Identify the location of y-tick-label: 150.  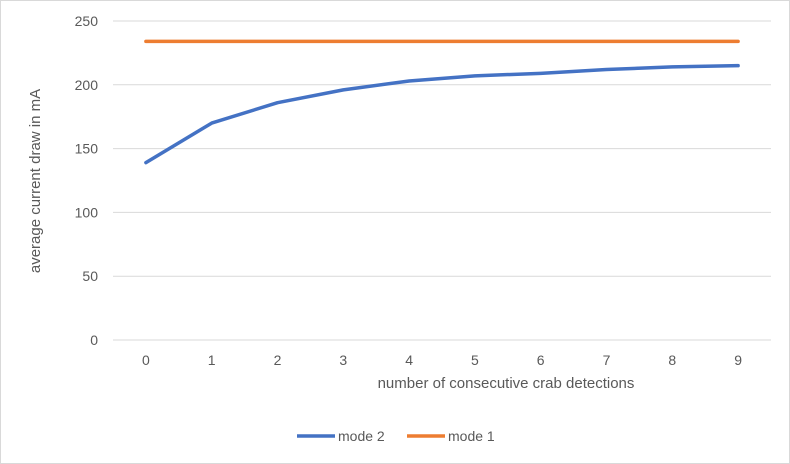
(87, 149).